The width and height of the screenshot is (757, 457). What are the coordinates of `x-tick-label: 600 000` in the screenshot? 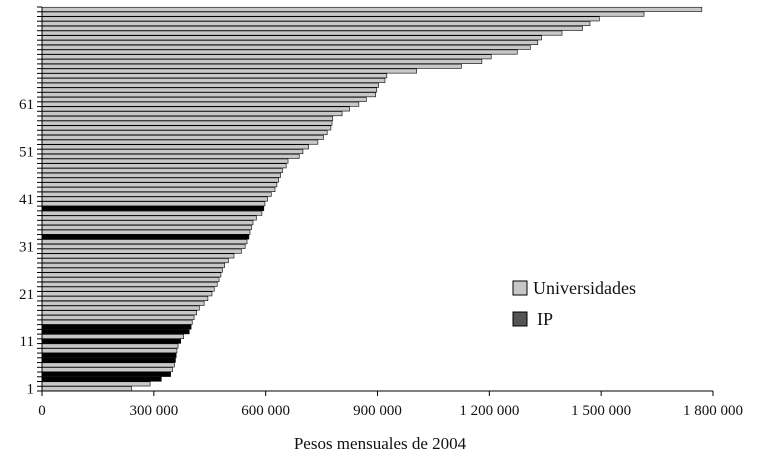 It's located at (265, 411).